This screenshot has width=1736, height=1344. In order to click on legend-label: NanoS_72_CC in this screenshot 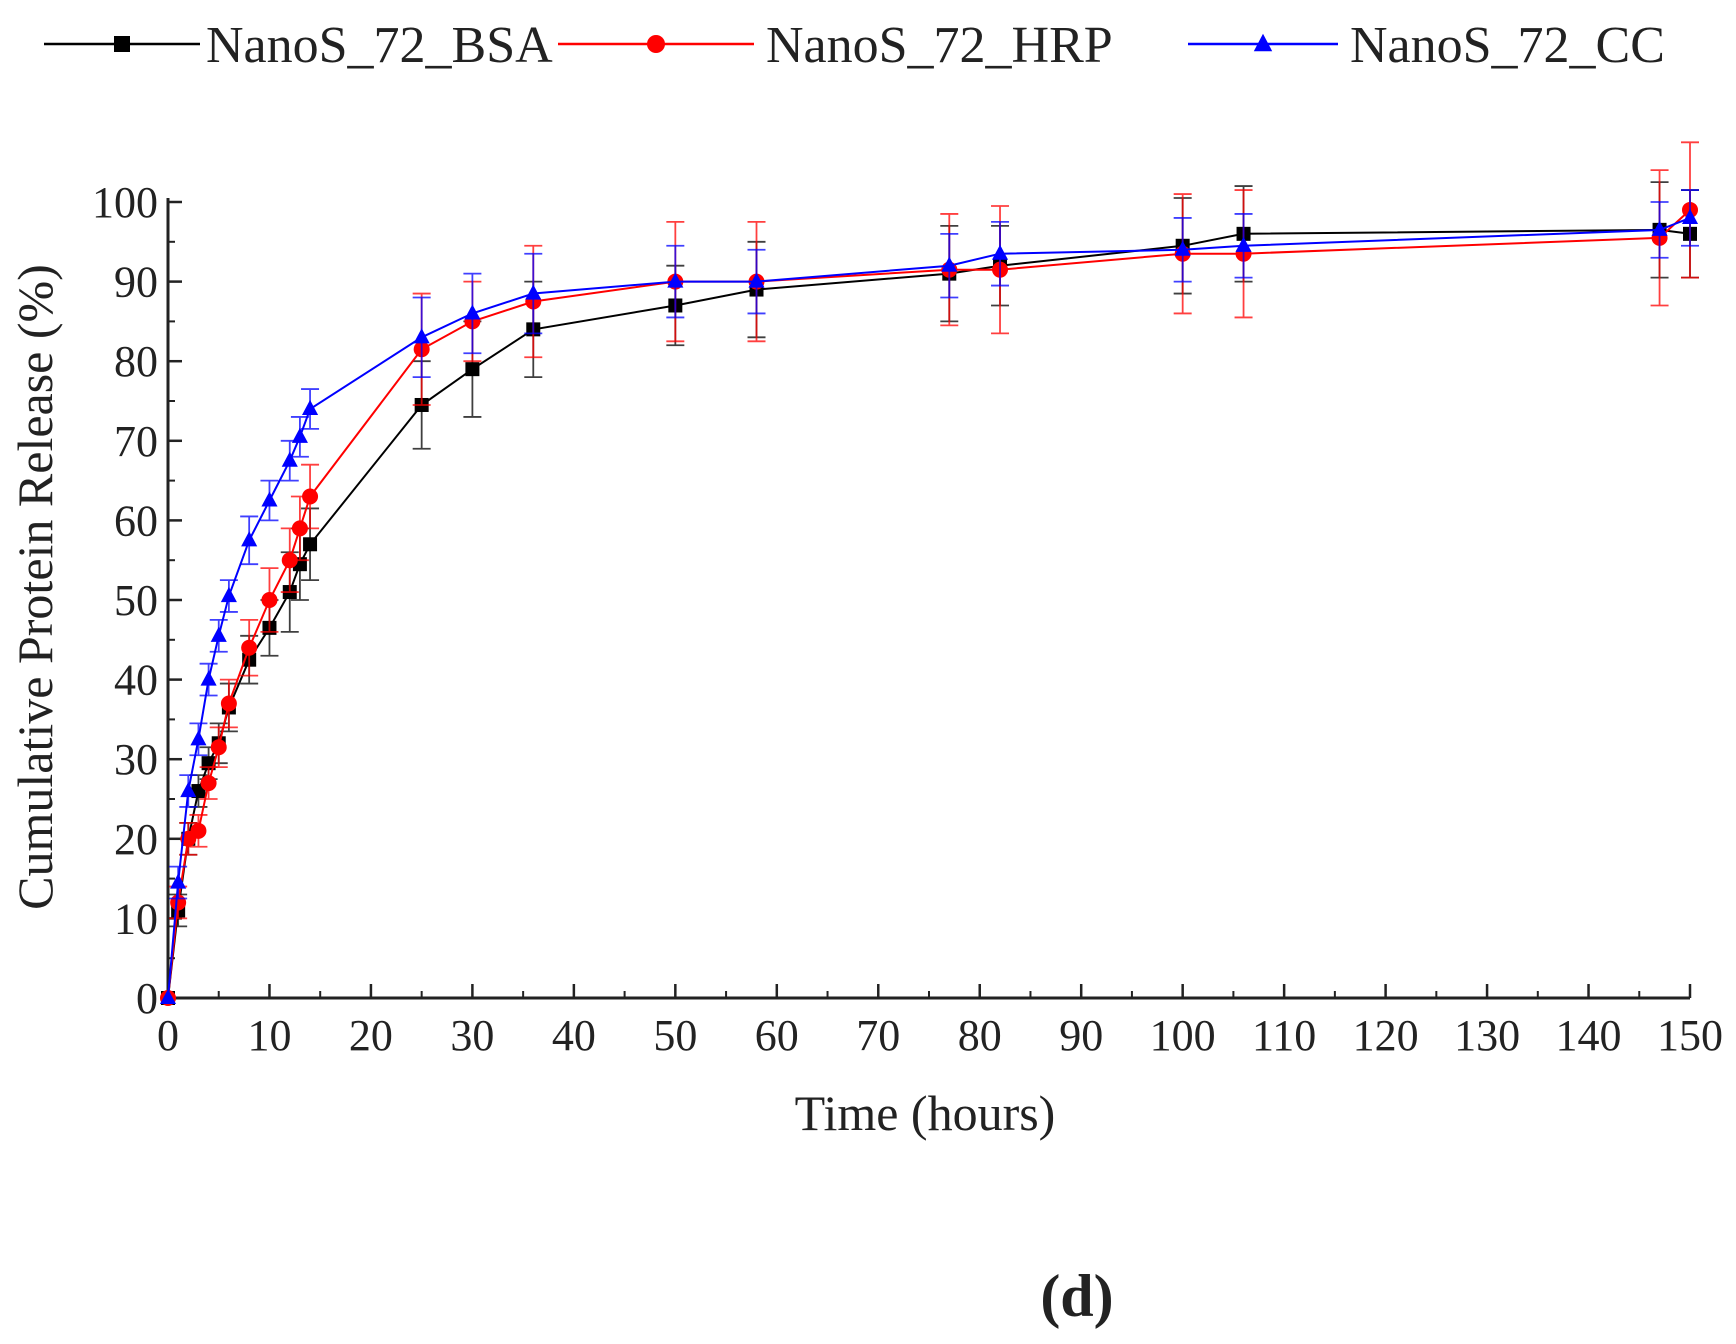, I will do `click(1507, 45)`.